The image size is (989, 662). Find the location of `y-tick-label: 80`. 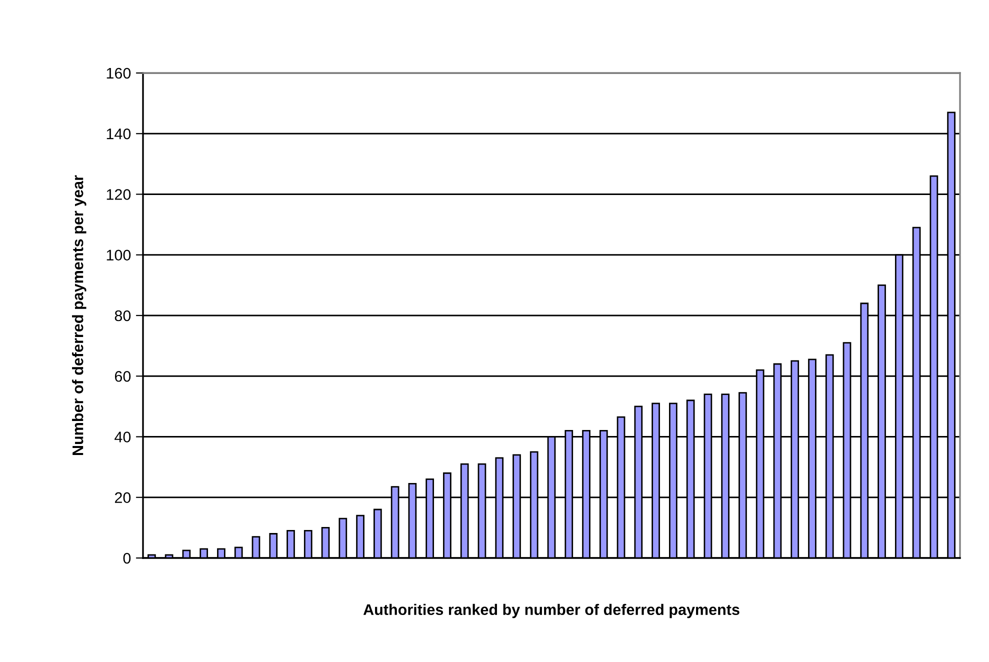

y-tick-label: 80 is located at coordinates (122, 316).